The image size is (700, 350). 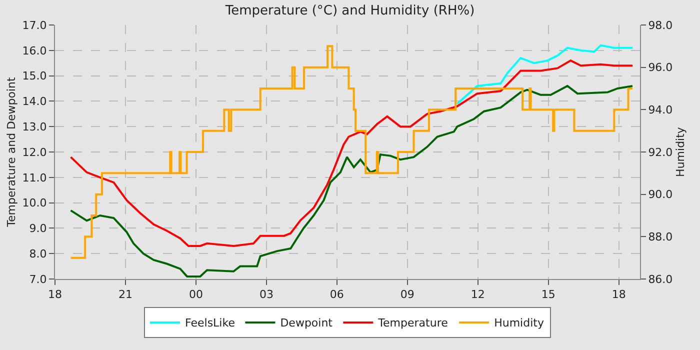 What do you see at coordinates (412, 323) in the screenshot?
I see `legend-label: Temperature` at bounding box center [412, 323].